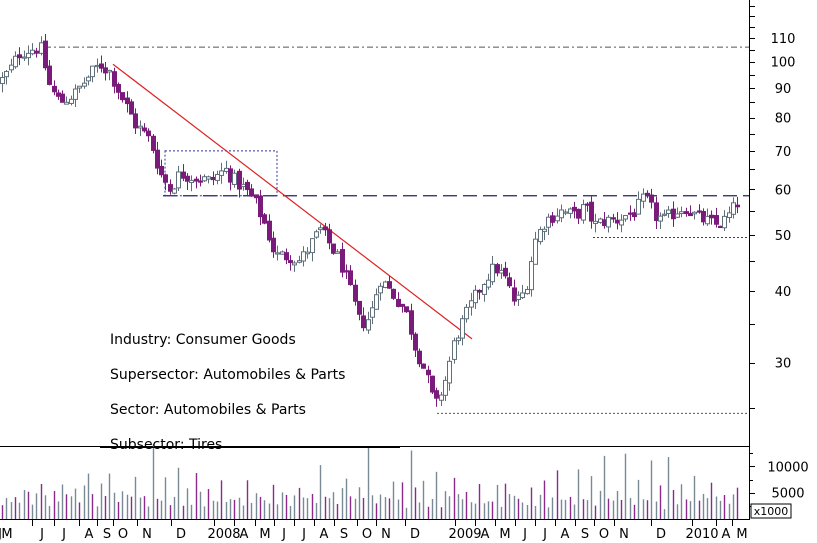 The width and height of the screenshot is (817, 543). What do you see at coordinates (370, 481) in the screenshot?
I see `volume-series` at bounding box center [370, 481].